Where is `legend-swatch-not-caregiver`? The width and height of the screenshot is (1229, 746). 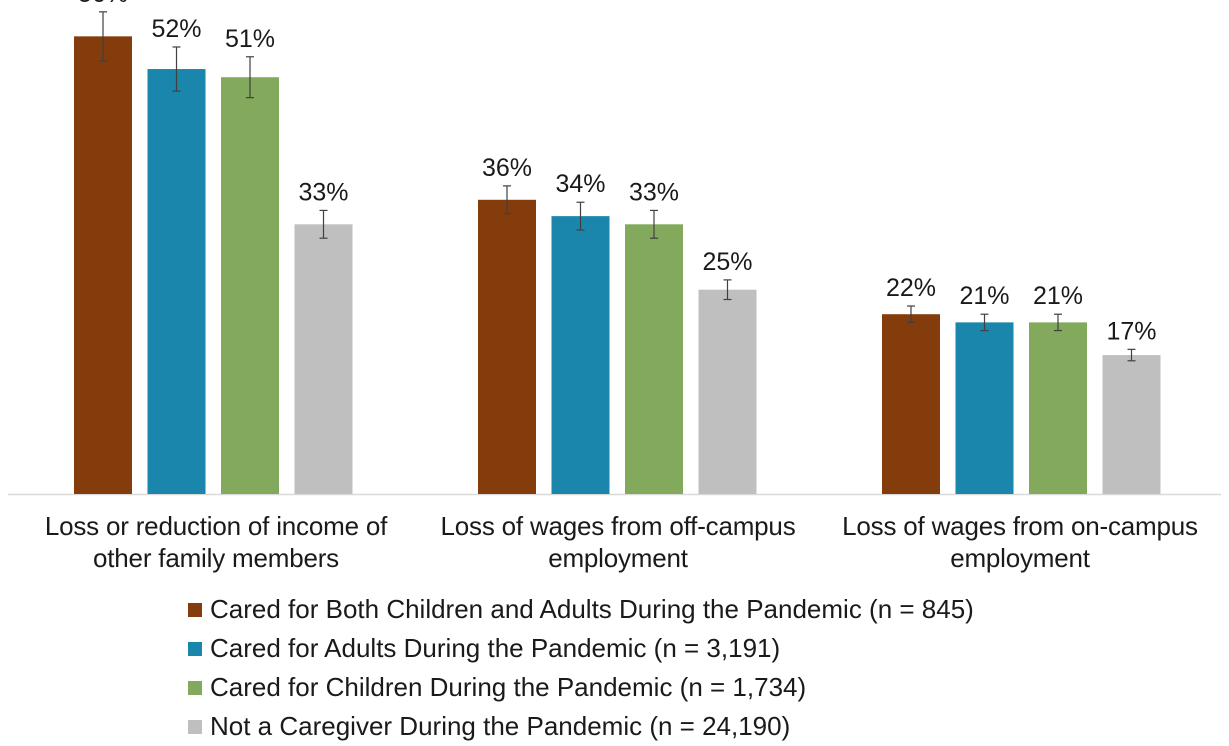
legend-swatch-not-caregiver is located at coordinates (195, 726).